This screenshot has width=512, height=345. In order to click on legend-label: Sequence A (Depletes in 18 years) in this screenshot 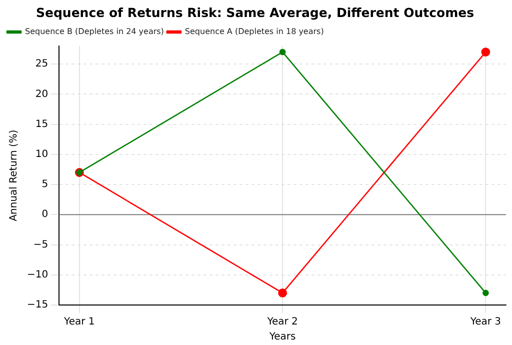, I will do `click(254, 31)`.